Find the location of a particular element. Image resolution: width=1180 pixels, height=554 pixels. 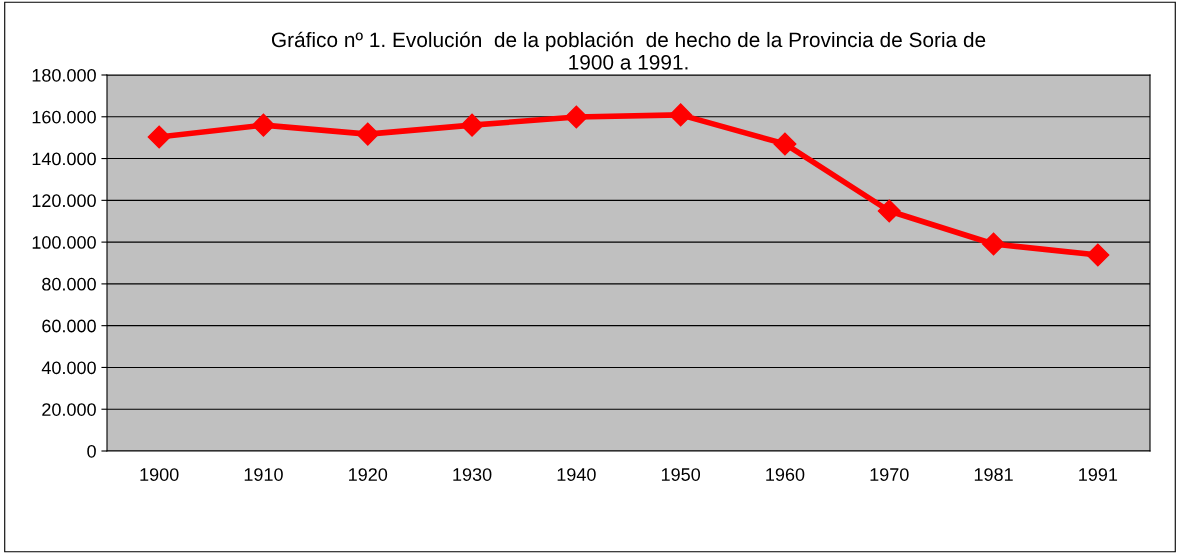

y-tick-label: 80.000 is located at coordinates (69, 284).